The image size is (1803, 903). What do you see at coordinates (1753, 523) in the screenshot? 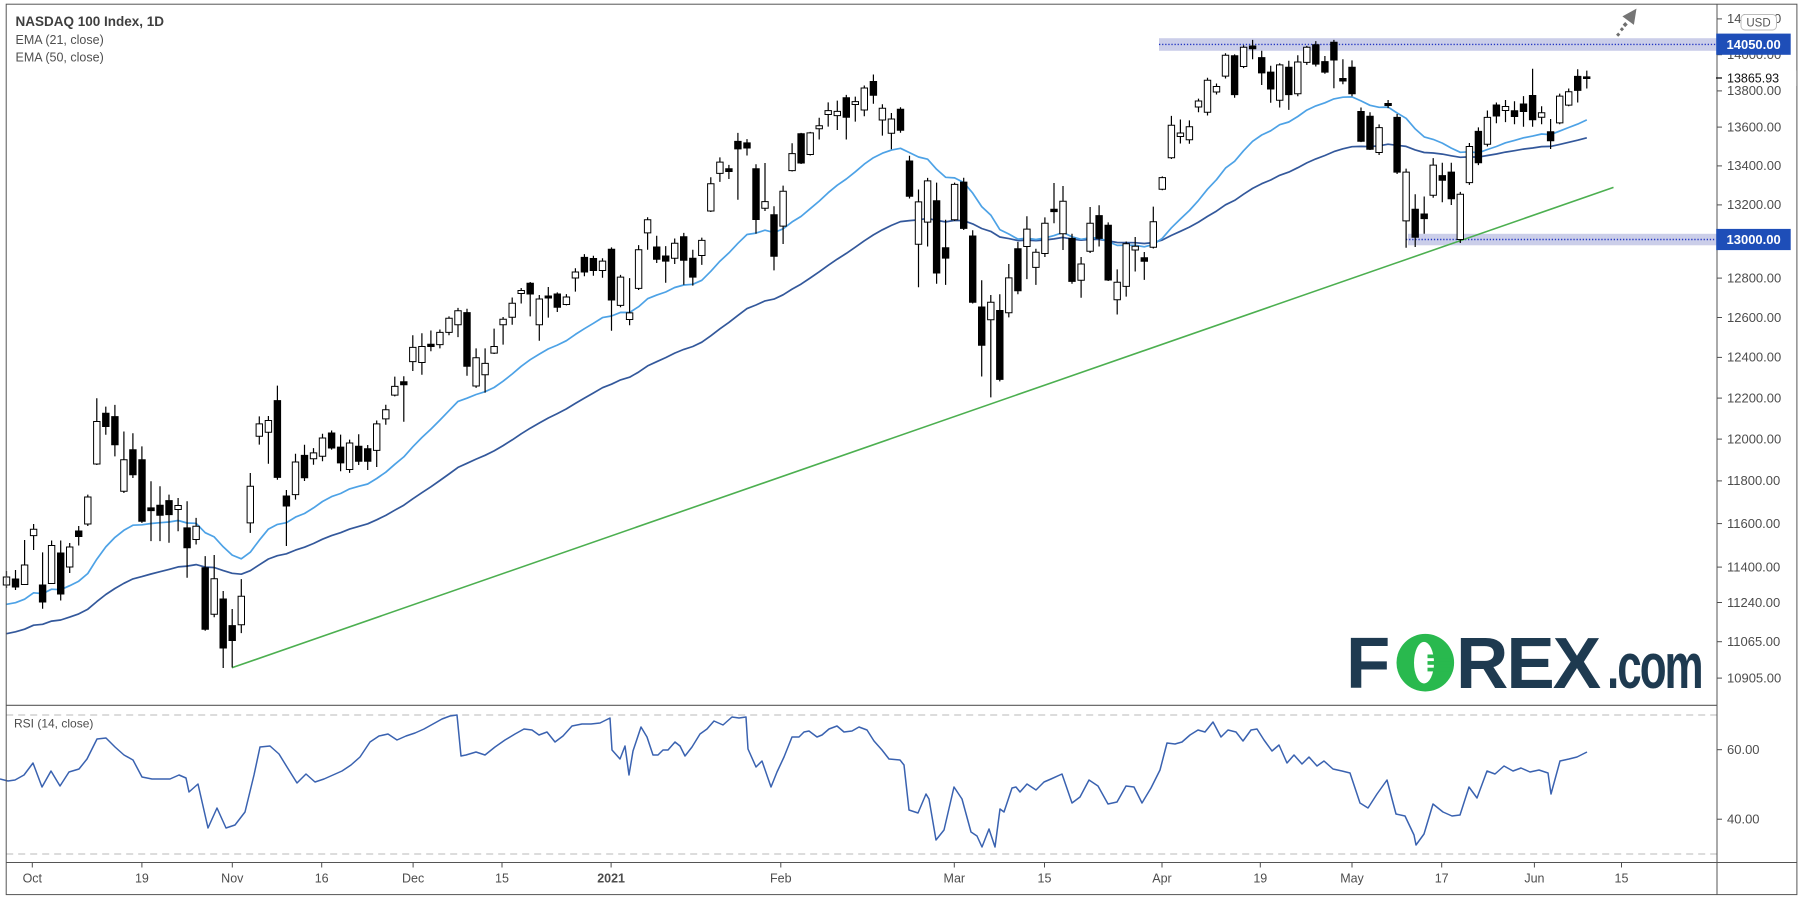
I see `svg-text: 11600.00` at bounding box center [1753, 523].